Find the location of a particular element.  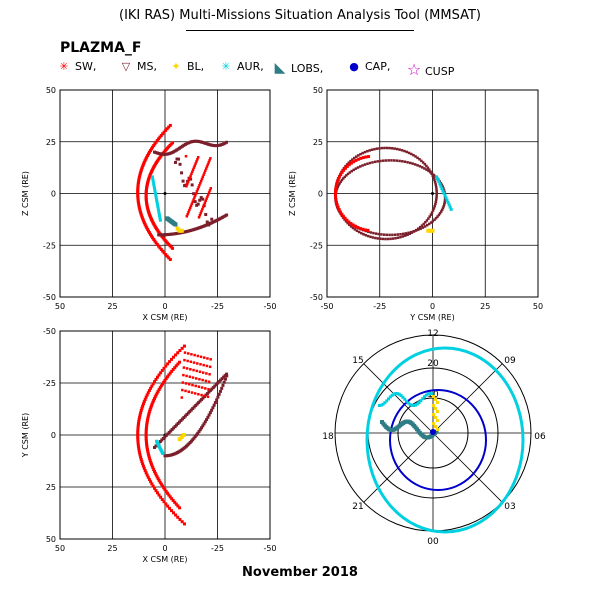

legend: ✳ SW, ▽ MS, ✦ BL, ✳ AUR, ◣ LOBS, ● CAP, ☆ CUSP is located at coordinates (310, 71).